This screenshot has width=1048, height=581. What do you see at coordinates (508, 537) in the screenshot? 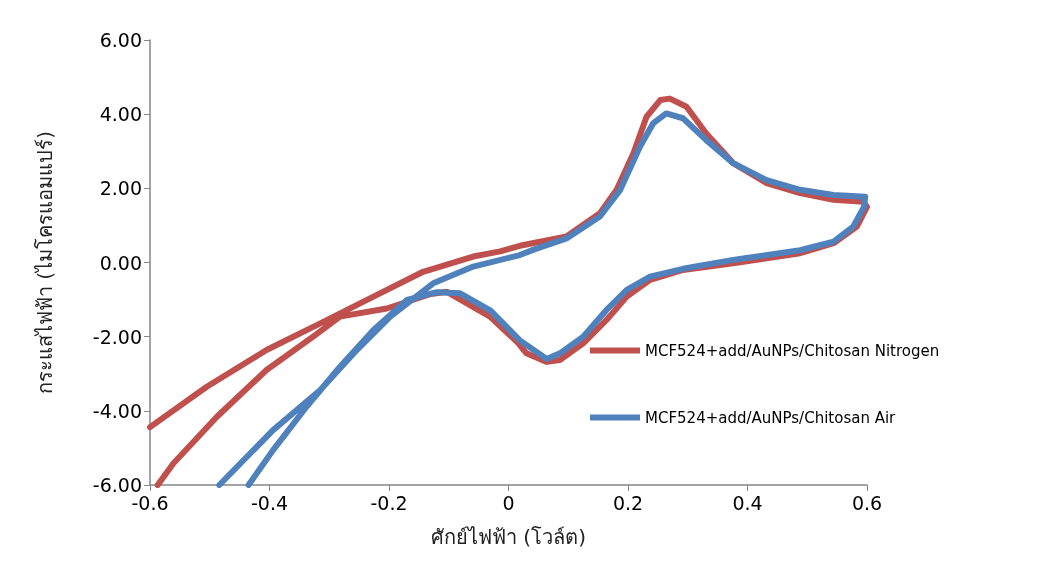
I see `x-axis-title: ศักย์ไฟฟ้า (โวล์ต)` at bounding box center [508, 537].